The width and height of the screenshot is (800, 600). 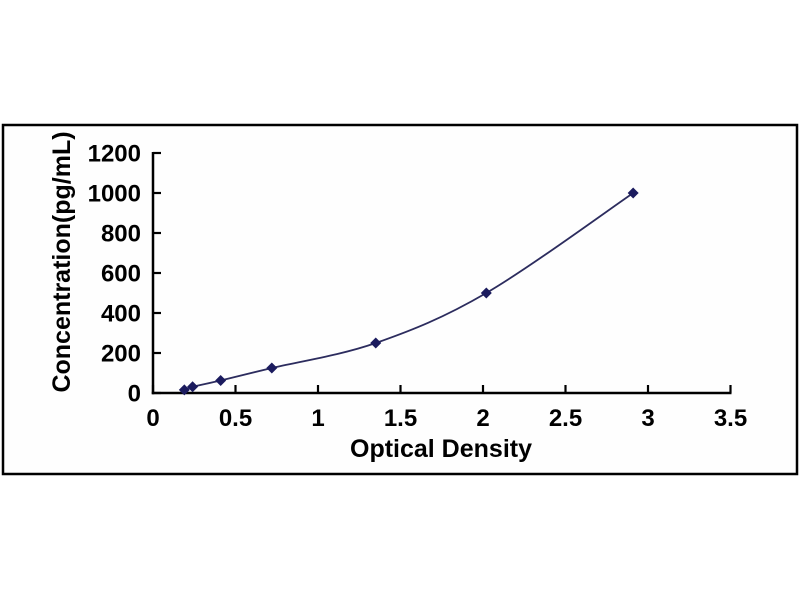 I want to click on x-tick-label: 3.5, so click(x=730, y=418).